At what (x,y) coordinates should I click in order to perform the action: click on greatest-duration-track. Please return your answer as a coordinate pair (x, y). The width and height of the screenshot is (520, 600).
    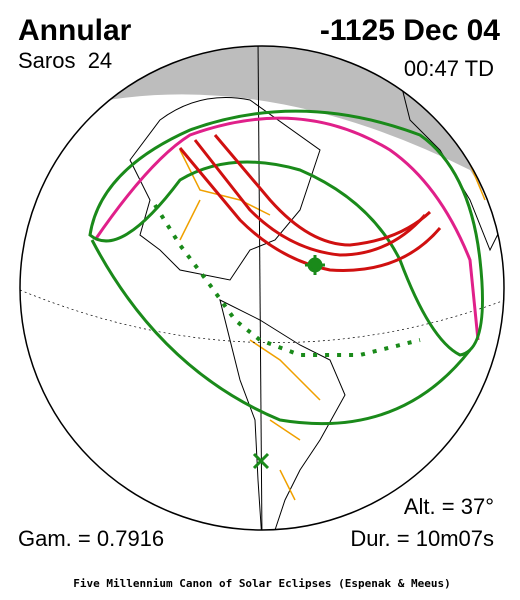
    Looking at the image, I should click on (287, 280).